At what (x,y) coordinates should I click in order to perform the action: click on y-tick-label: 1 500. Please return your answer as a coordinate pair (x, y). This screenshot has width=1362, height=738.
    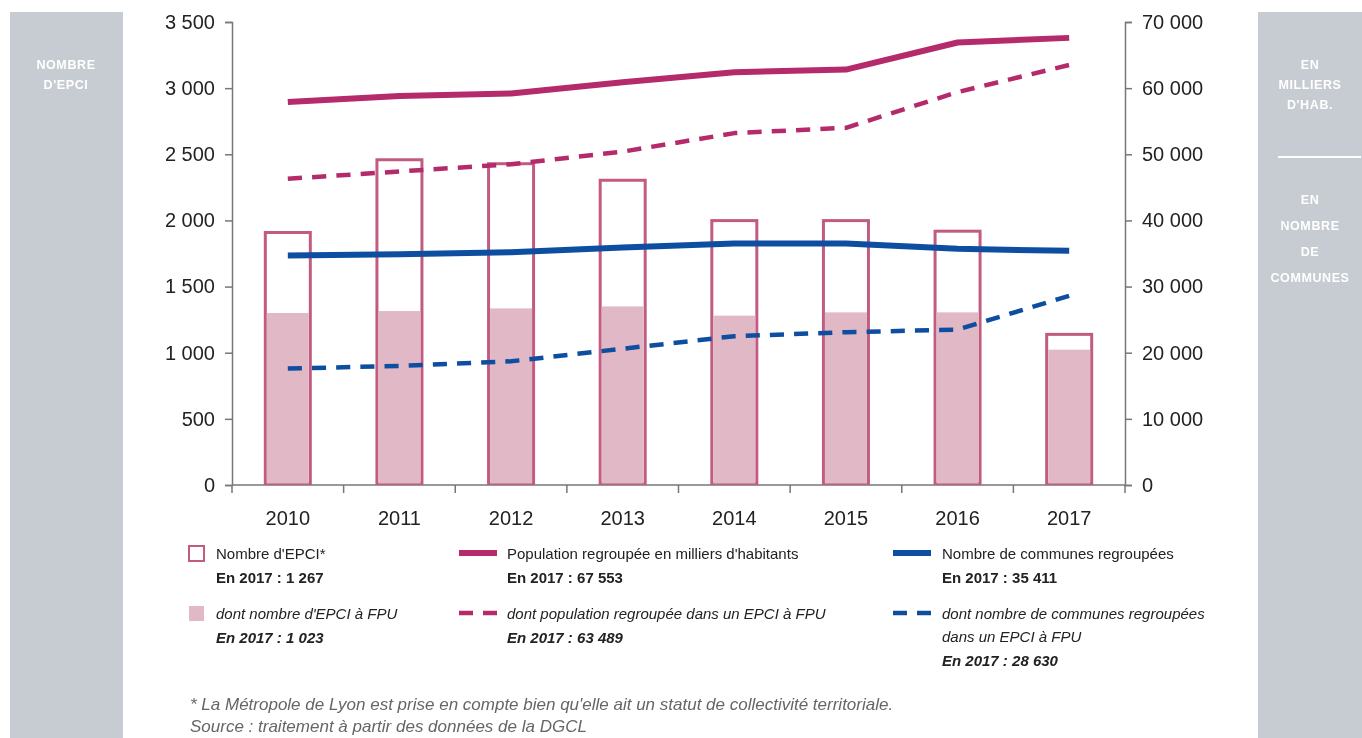
    Looking at the image, I should click on (189, 286).